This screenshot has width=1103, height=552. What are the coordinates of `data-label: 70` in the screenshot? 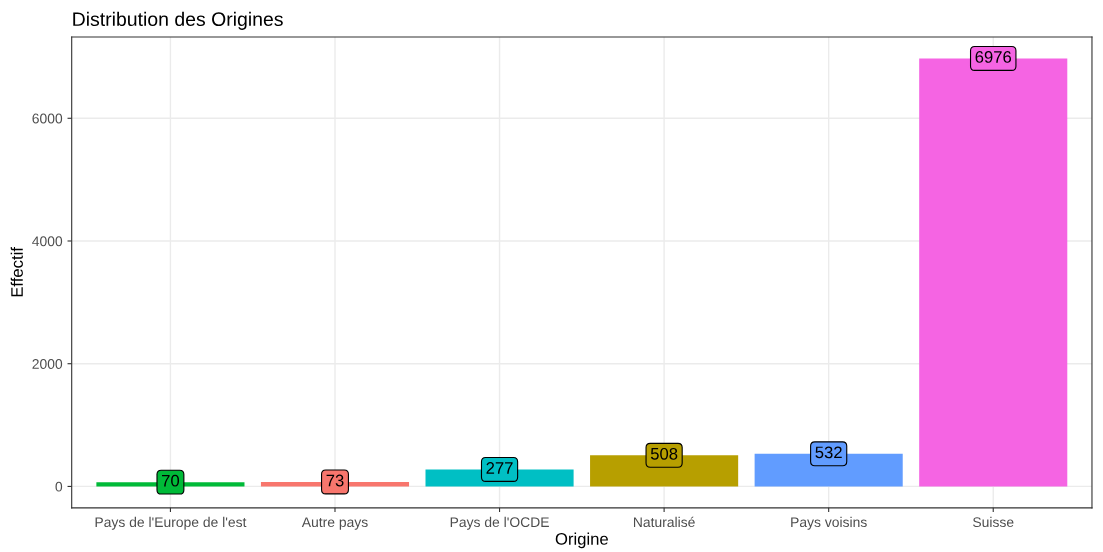 It's located at (171, 480).